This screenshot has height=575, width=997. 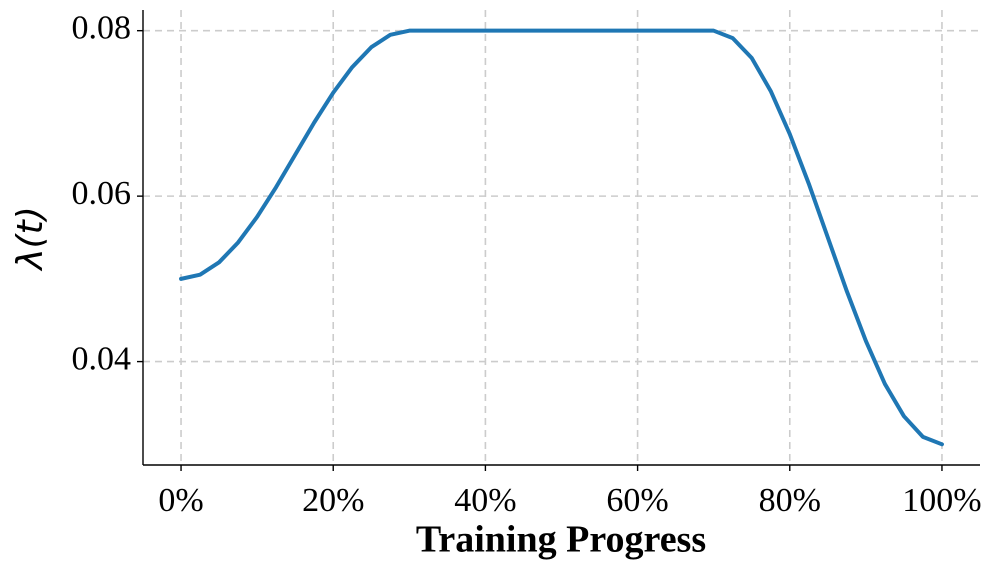 What do you see at coordinates (637, 500) in the screenshot?
I see `x-tick-label: 60%` at bounding box center [637, 500].